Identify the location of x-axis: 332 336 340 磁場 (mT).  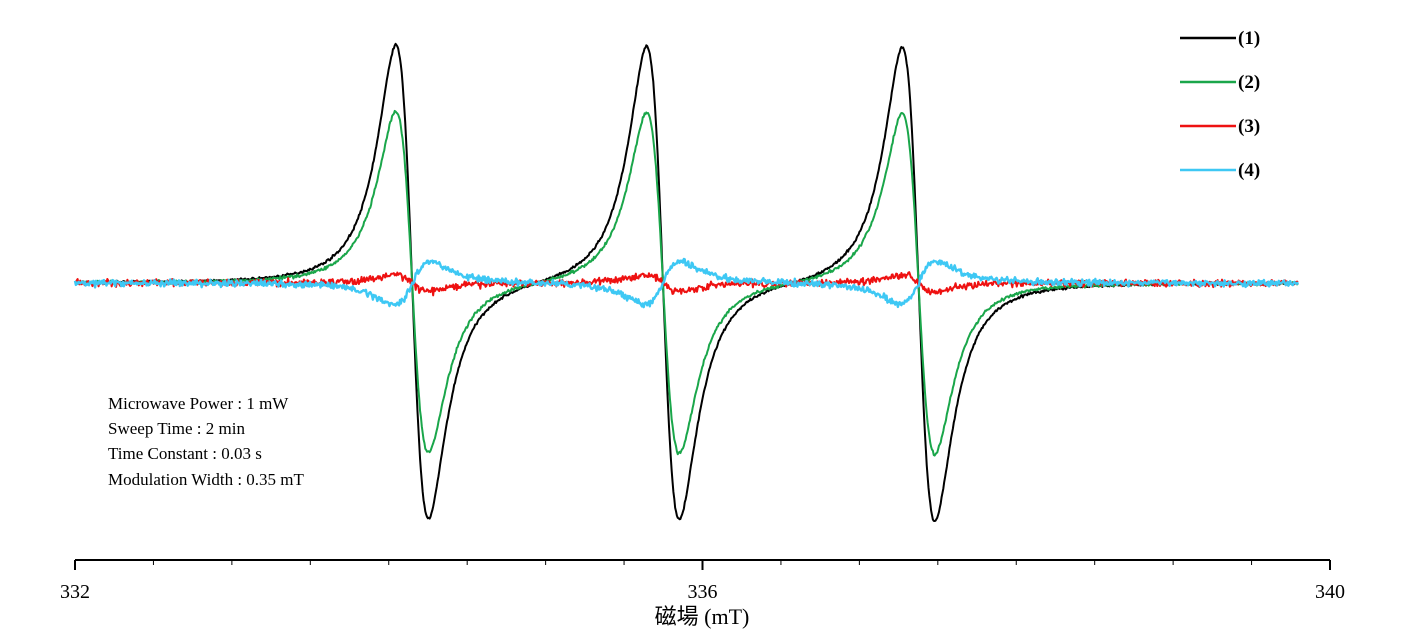
(702, 594).